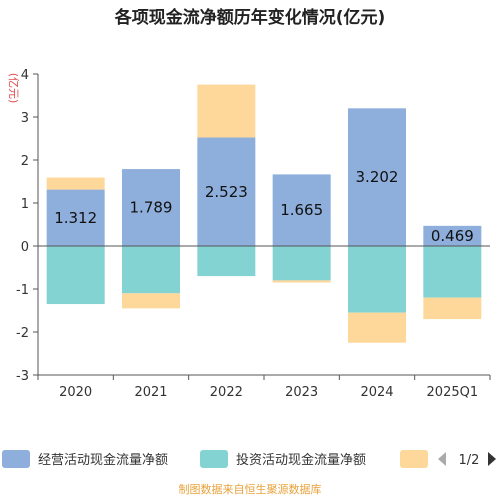 The height and width of the screenshot is (500, 500). What do you see at coordinates (250, 489) in the screenshot?
I see `source-note: 制图数据来自恒生聚源数据库` at bounding box center [250, 489].